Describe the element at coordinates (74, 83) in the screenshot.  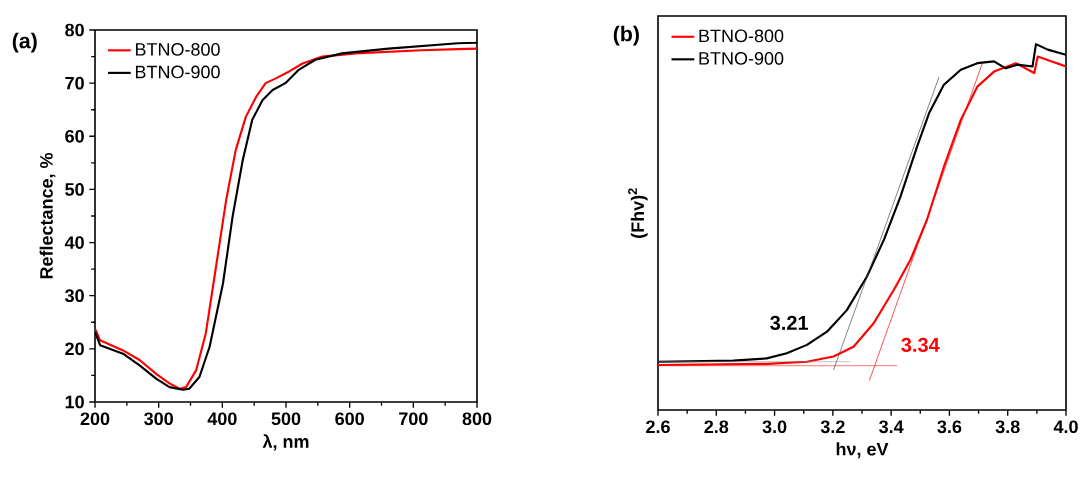
I see `y-tick-label: 70` at that location.